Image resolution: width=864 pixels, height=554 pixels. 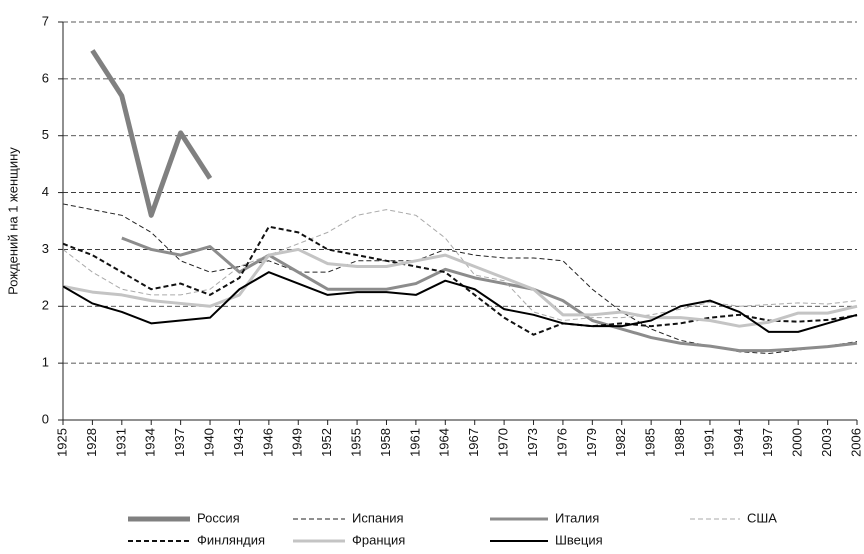 I want to click on x-tick-label: 1985, so click(x=650, y=442).